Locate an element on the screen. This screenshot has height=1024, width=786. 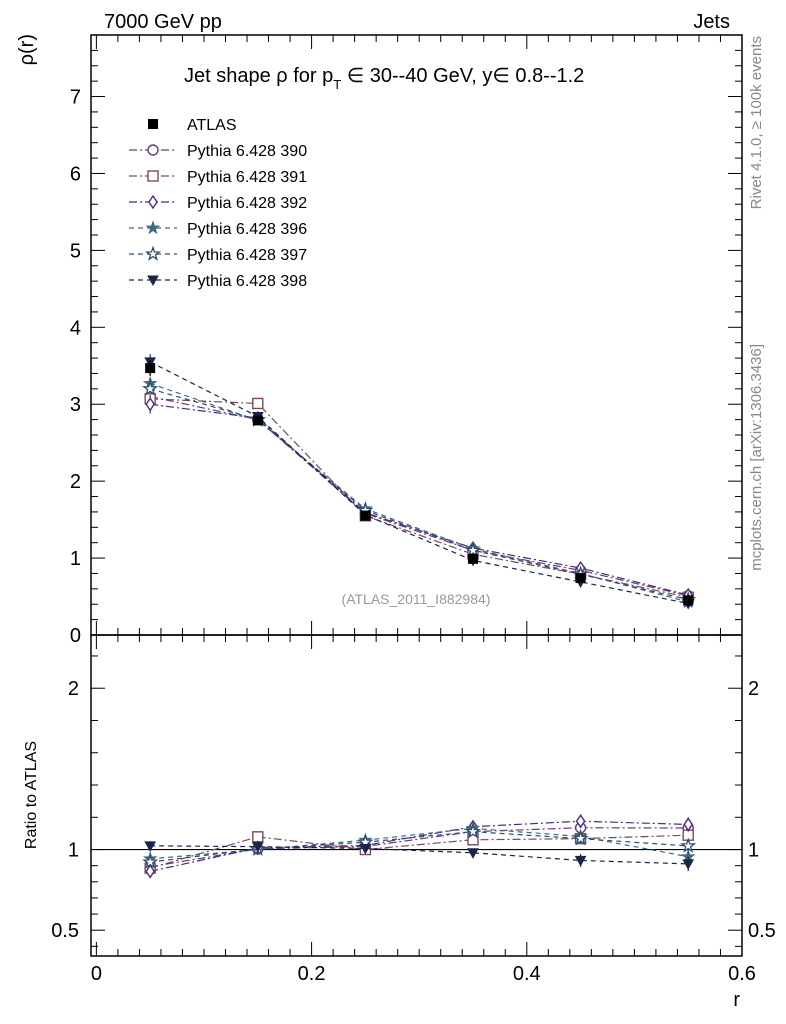
x-tick-label: 0.4 is located at coordinates (527, 974).